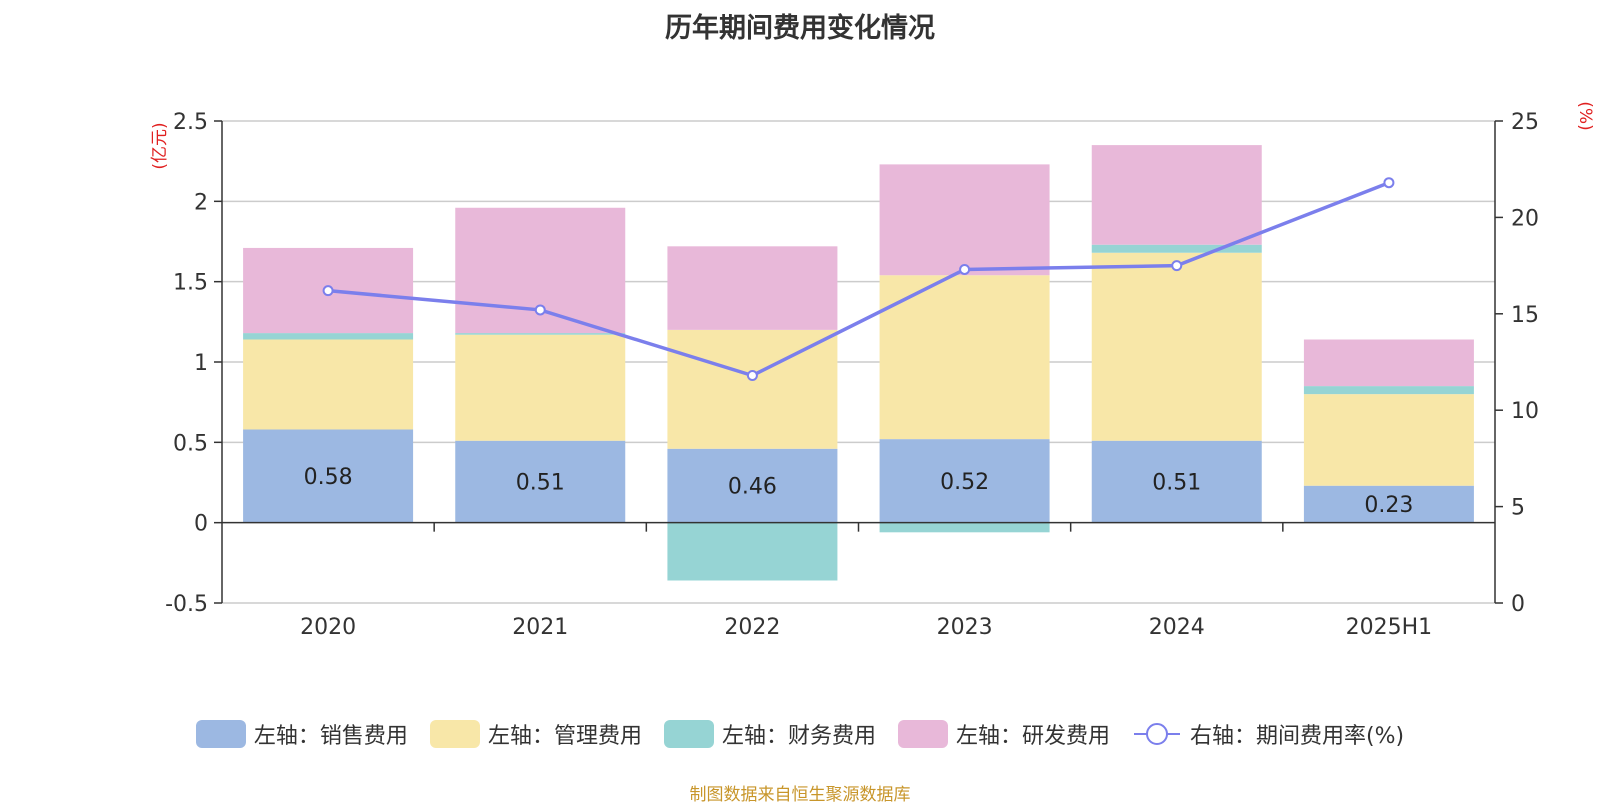 Image resolution: width=1600 pixels, height=805 pixels. I want to click on category-label: 2021, so click(540, 627).